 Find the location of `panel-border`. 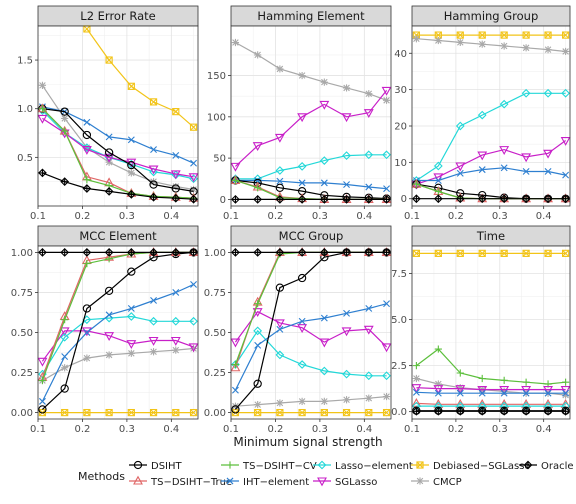

panel-border is located at coordinates (491, 332).